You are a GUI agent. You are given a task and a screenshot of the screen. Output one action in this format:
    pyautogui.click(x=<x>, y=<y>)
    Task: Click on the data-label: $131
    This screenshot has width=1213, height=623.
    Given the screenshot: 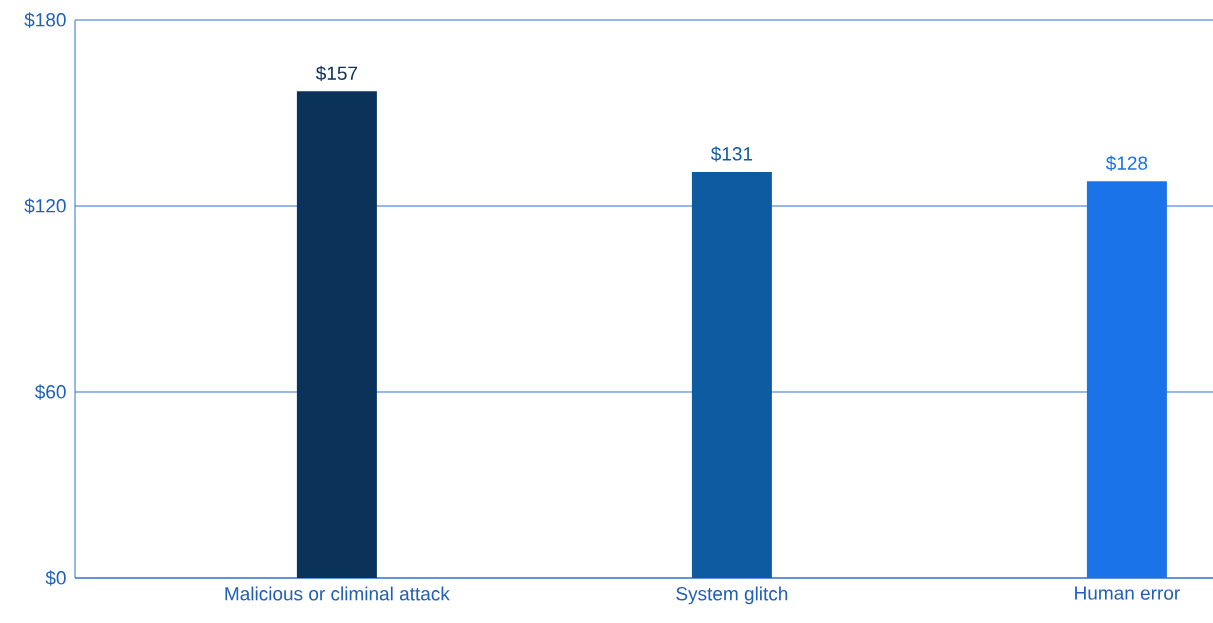 What is the action you would take?
    pyautogui.click(x=731, y=154)
    